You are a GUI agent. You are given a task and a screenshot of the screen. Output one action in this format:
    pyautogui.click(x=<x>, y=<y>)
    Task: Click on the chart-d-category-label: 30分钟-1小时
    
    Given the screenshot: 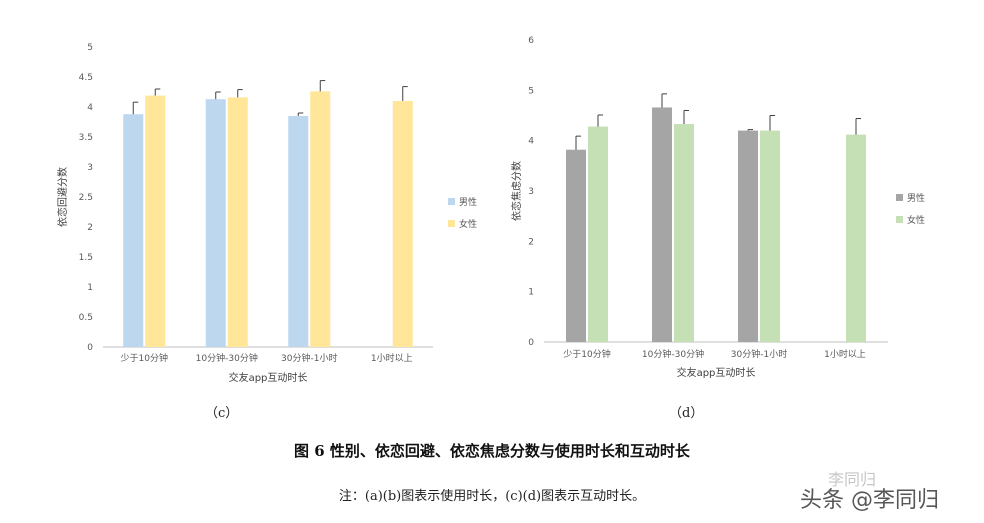 What is the action you would take?
    pyautogui.click(x=759, y=354)
    